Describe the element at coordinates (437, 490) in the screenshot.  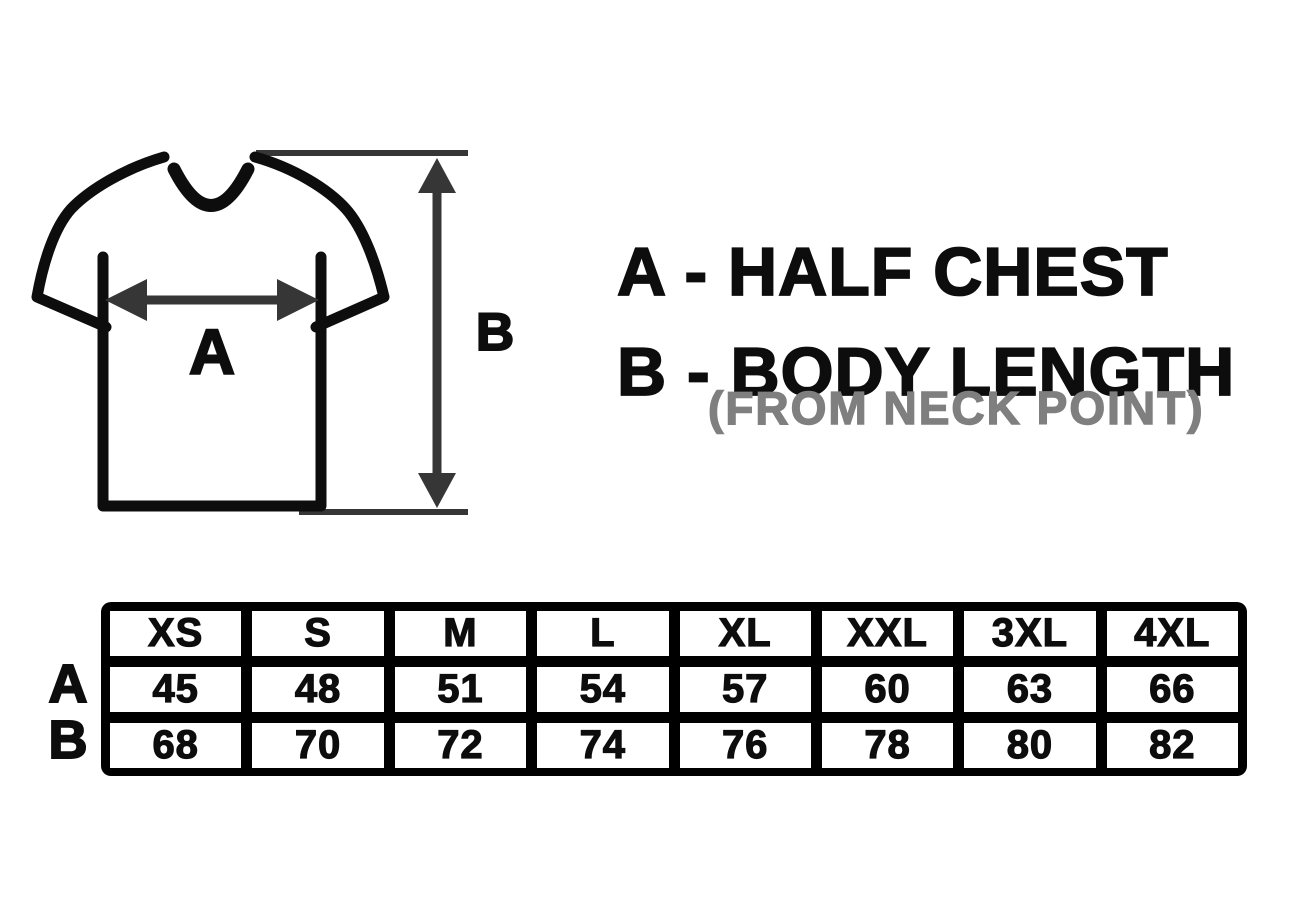
I see `length-arrow-bottom-head` at that location.